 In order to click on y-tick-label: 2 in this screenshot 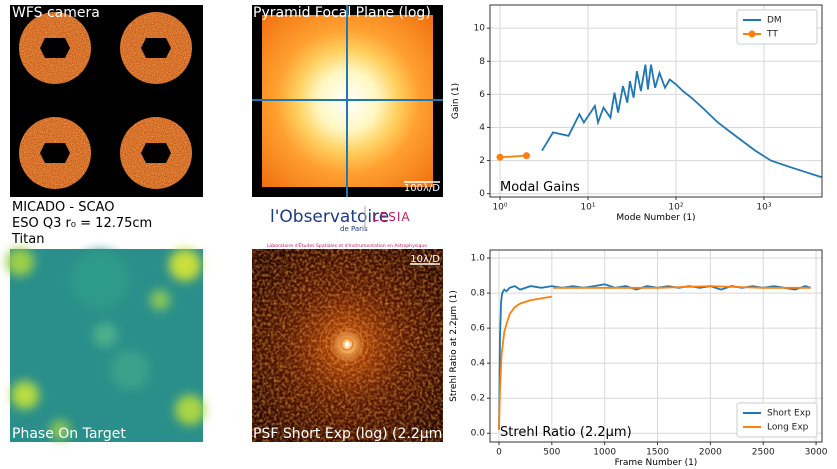, I will do `click(482, 161)`.